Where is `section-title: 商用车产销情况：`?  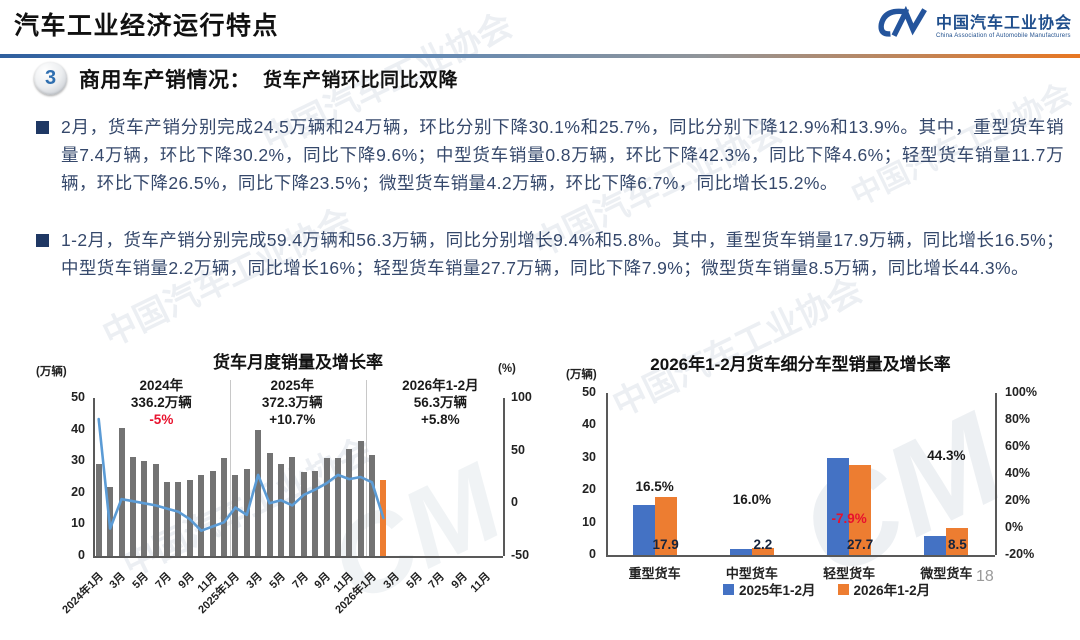
section-title: 商用车产销情况： is located at coordinates (165, 80).